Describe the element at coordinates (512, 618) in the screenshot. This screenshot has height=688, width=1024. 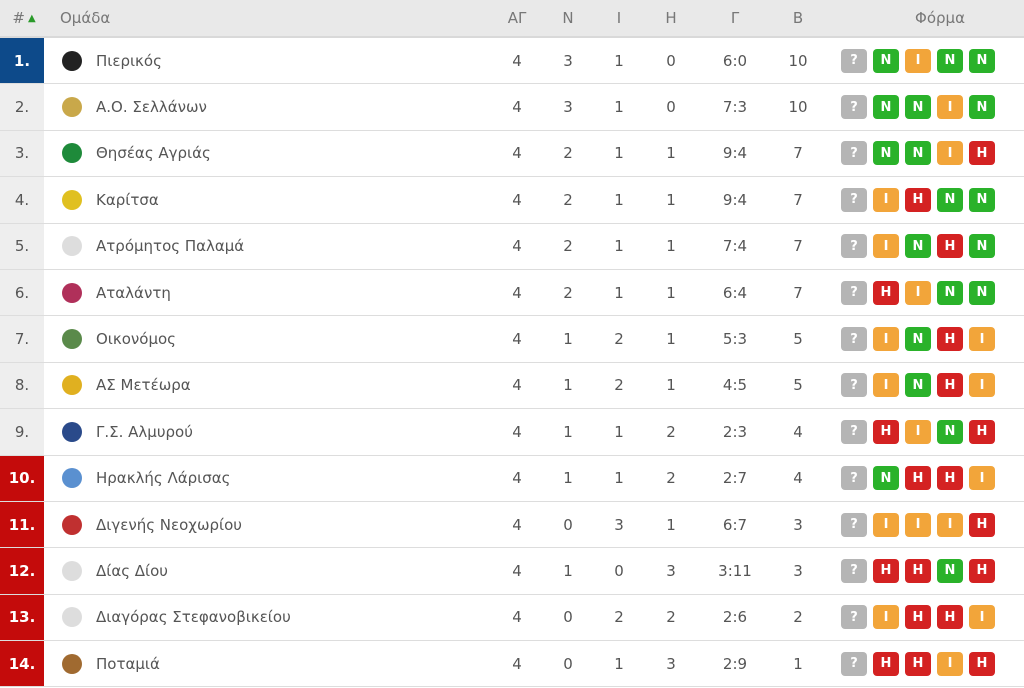
I see `table-row: 13. Διαγόρας Στεφανοβικείου 4 0 2 2 2:6 2? I H H I` at that location.